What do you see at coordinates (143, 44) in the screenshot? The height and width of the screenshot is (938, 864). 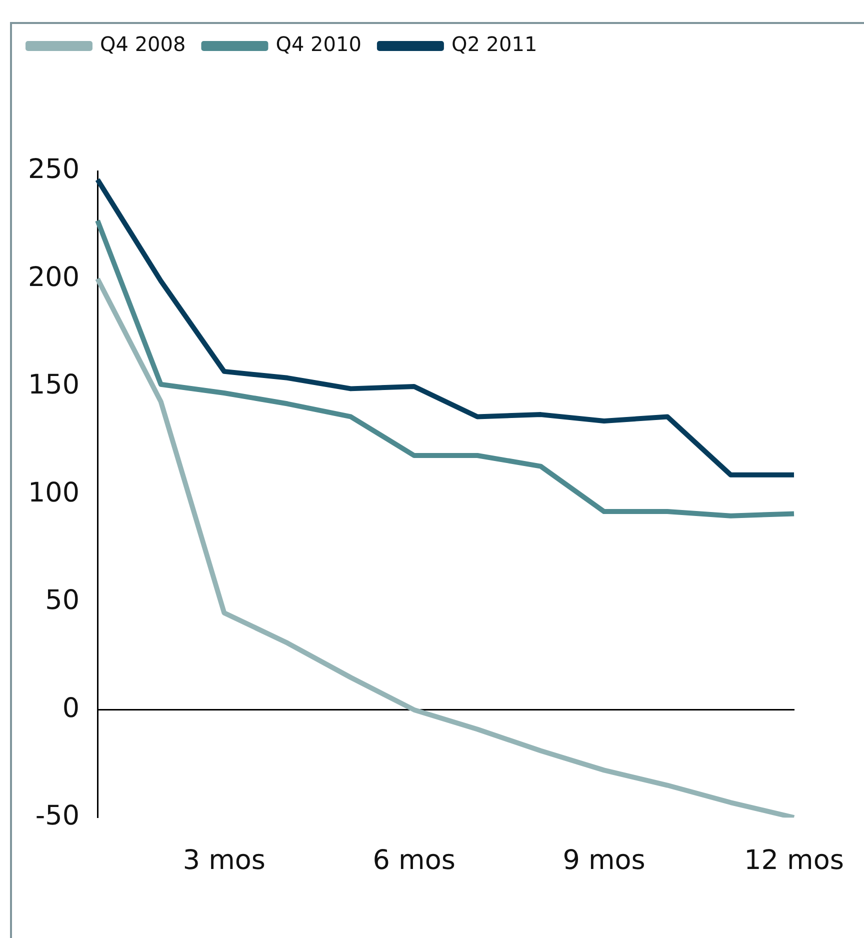 I see `legend-label: Q4 2008` at bounding box center [143, 44].